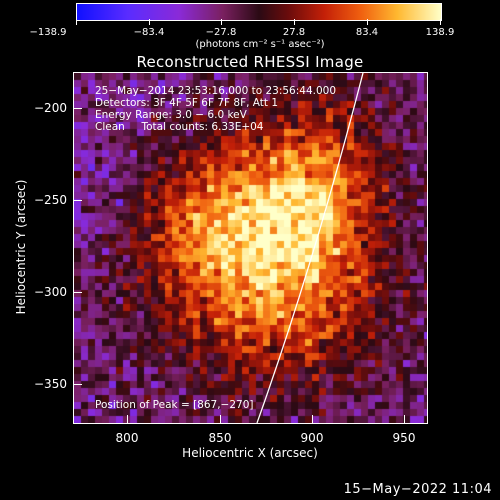 The image size is (500, 500). I want to click on colorbar-label: −83.4, so click(149, 32).